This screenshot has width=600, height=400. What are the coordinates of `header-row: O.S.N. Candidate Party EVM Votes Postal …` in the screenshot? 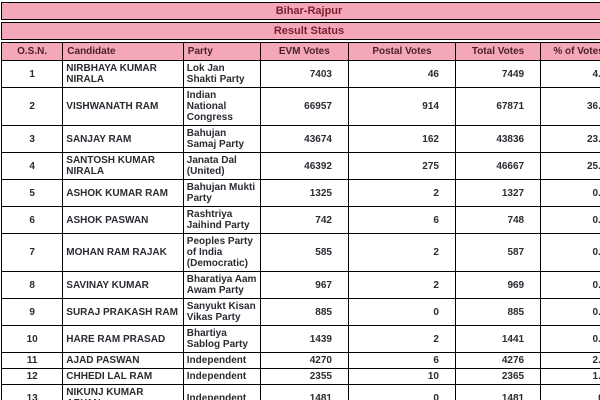 It's located at (300, 51).